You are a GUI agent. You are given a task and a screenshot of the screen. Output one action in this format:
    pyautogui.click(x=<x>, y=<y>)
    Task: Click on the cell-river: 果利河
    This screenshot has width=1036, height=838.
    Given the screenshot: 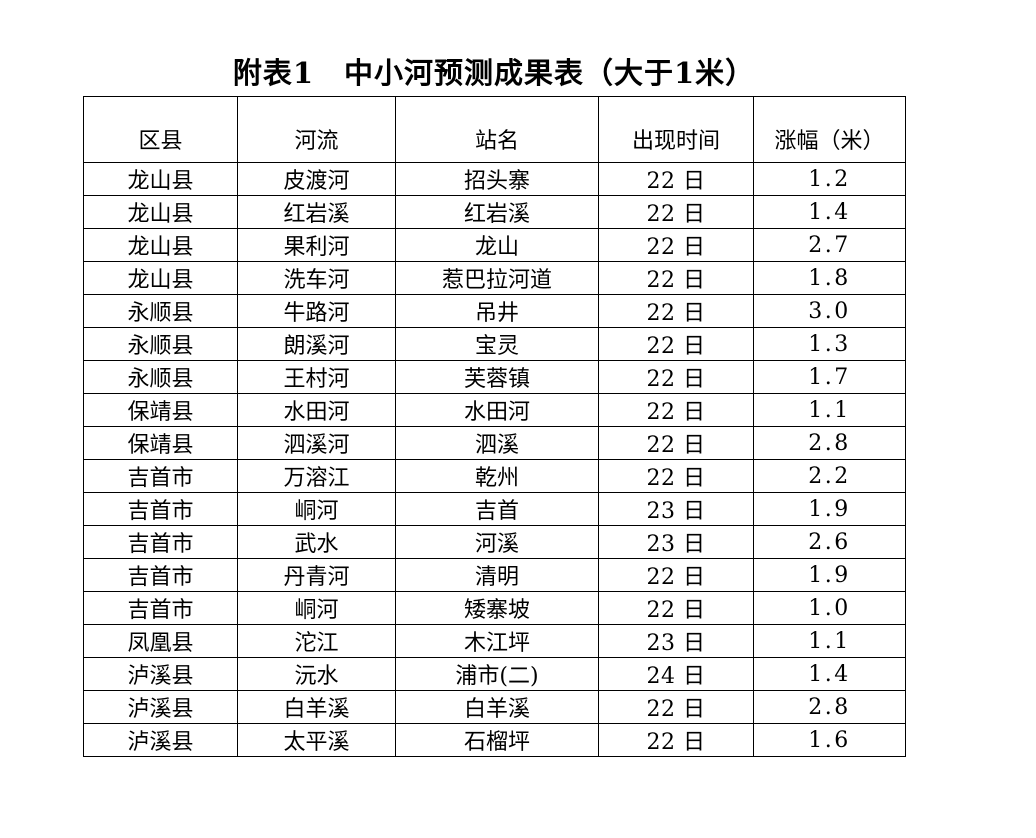 What is the action you would take?
    pyautogui.click(x=316, y=245)
    